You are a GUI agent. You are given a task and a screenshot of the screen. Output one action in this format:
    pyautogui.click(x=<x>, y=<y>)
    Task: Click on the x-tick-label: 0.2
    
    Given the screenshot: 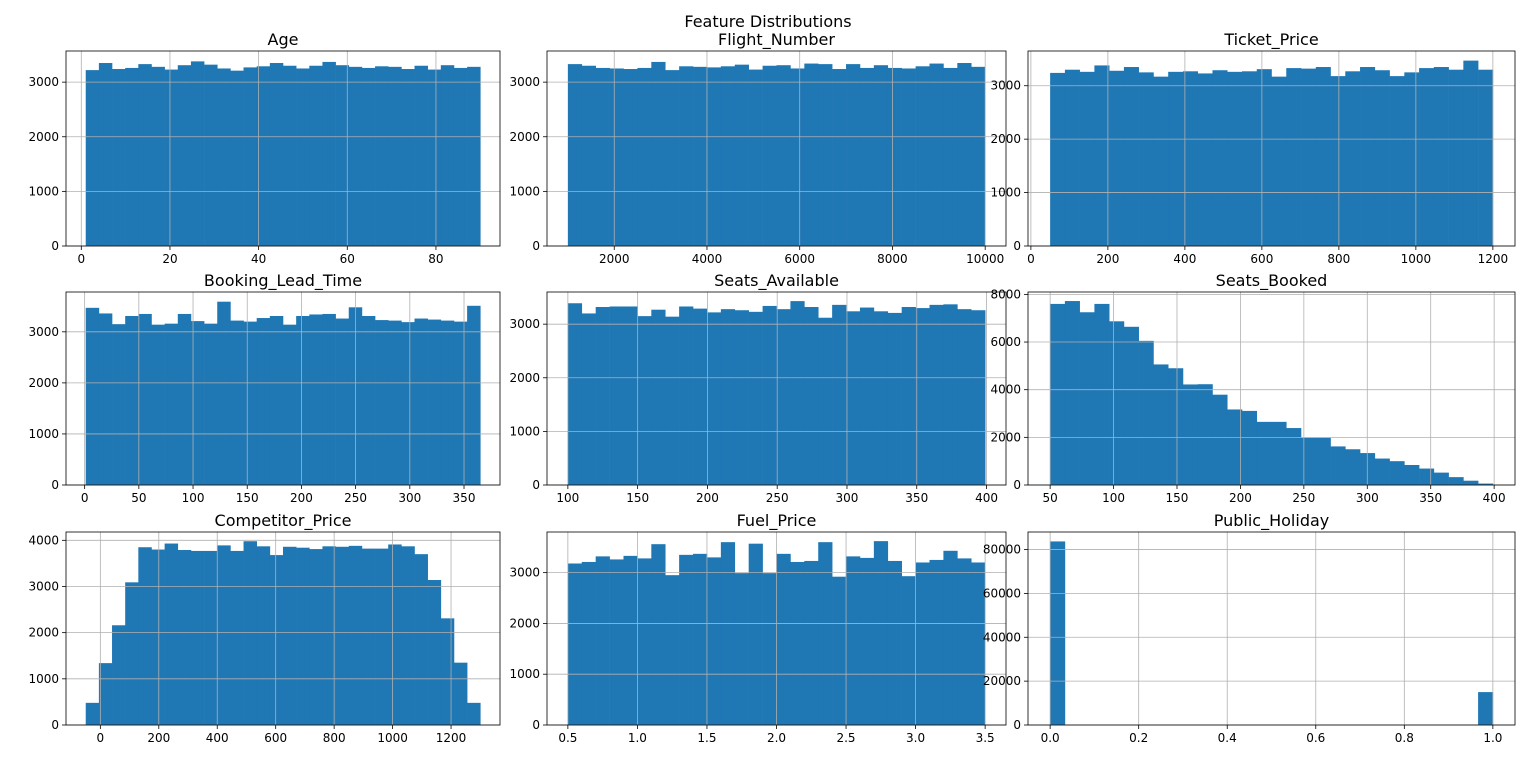 What is the action you would take?
    pyautogui.click(x=1138, y=738)
    